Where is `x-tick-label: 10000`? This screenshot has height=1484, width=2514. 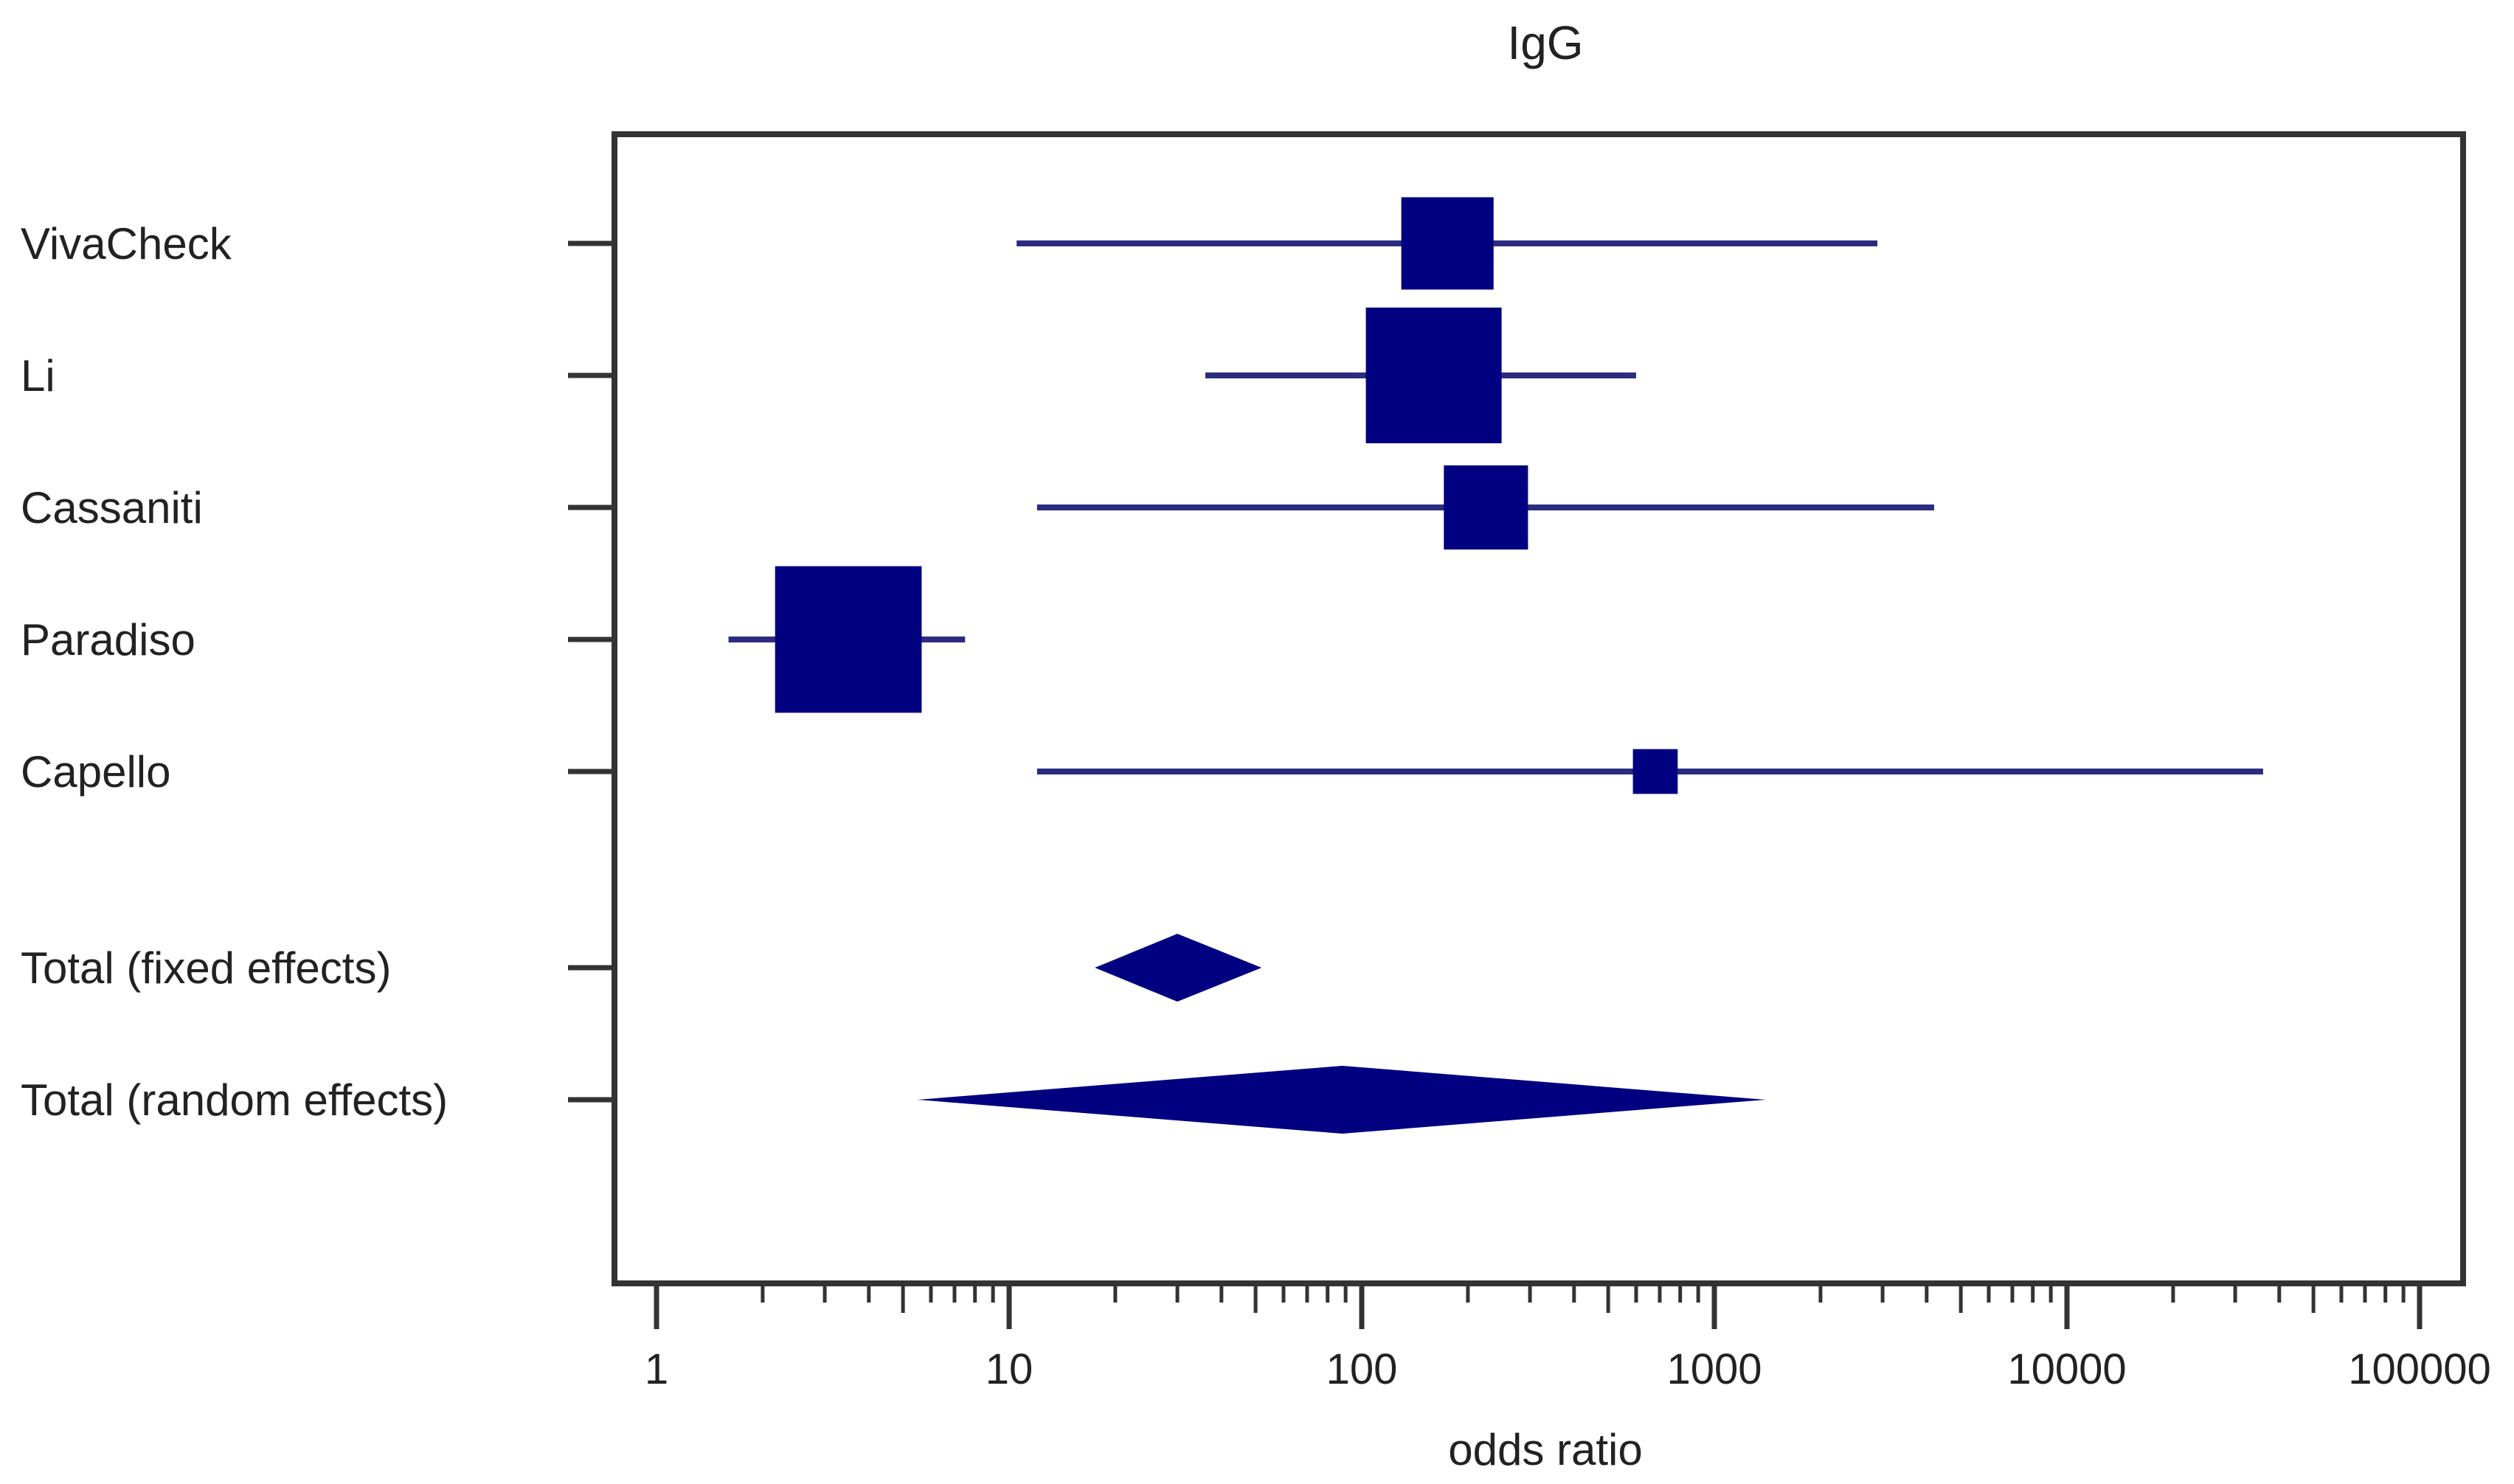
x-tick-label: 10000 is located at coordinates (2066, 1369).